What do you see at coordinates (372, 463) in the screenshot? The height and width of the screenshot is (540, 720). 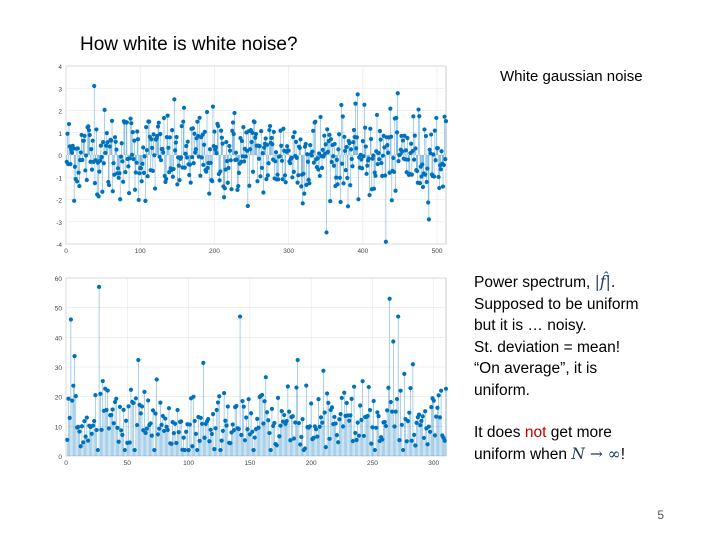 I see `x-tick-label: 250` at bounding box center [372, 463].